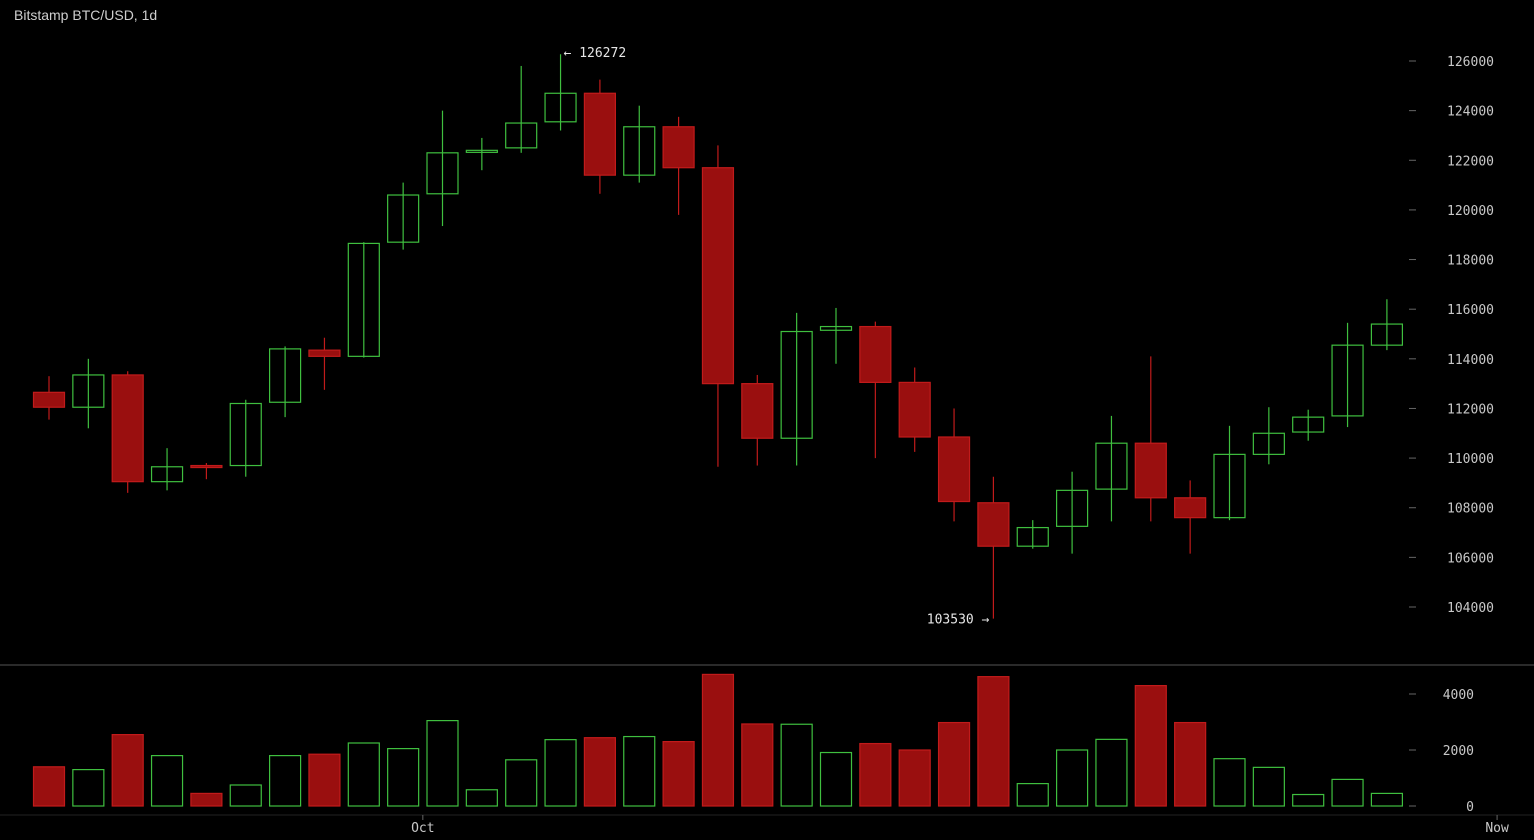  I want to click on volume-tick-label: 4000, so click(1458, 695).